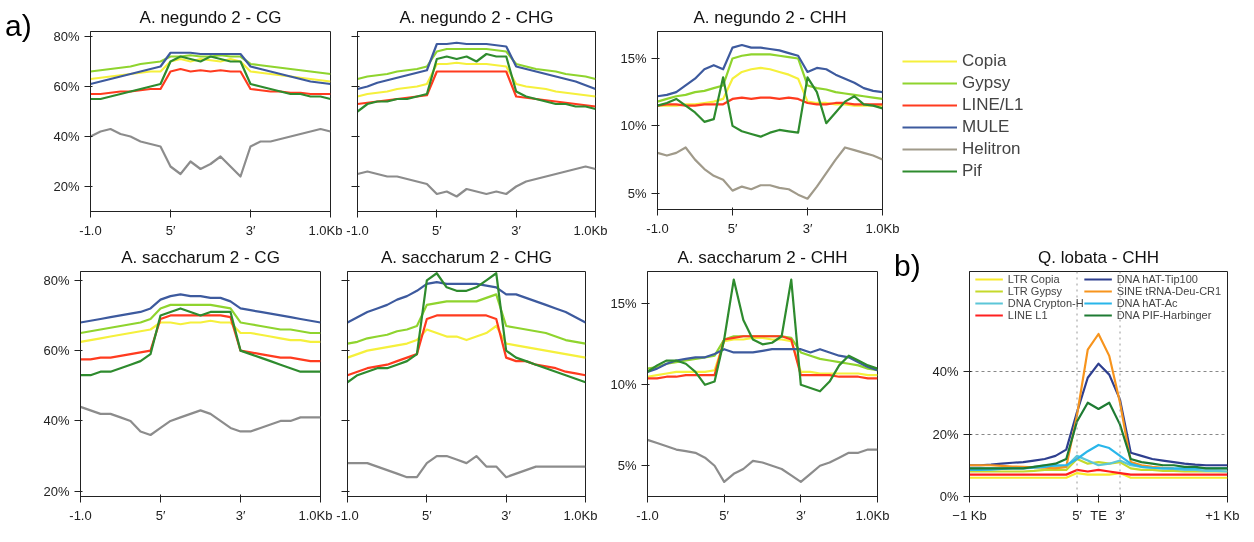 The width and height of the screenshot is (1254, 542). What do you see at coordinates (991, 149) in the screenshot?
I see `legend-label: Helitron` at bounding box center [991, 149].